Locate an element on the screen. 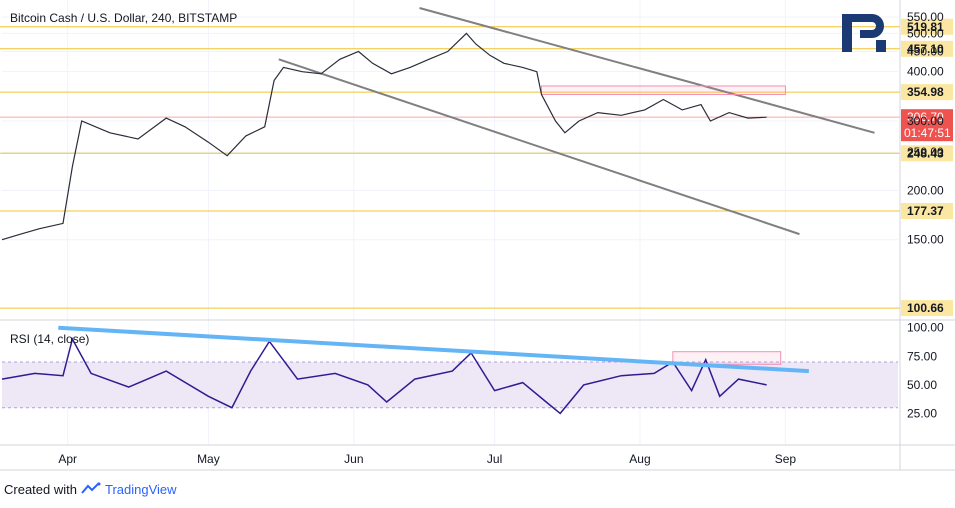 The height and width of the screenshot is (508, 955). rsi-tick-label: 100.00 is located at coordinates (925, 328).